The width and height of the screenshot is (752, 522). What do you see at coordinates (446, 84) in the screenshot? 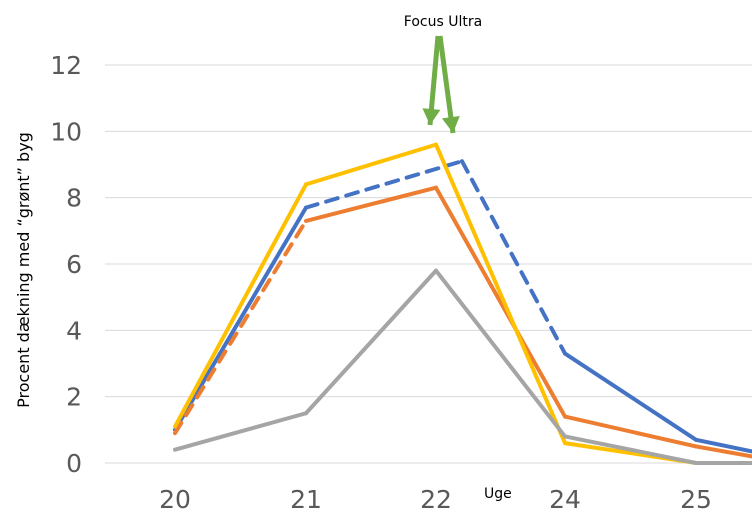
I see `down-arrow-shaft` at bounding box center [446, 84].